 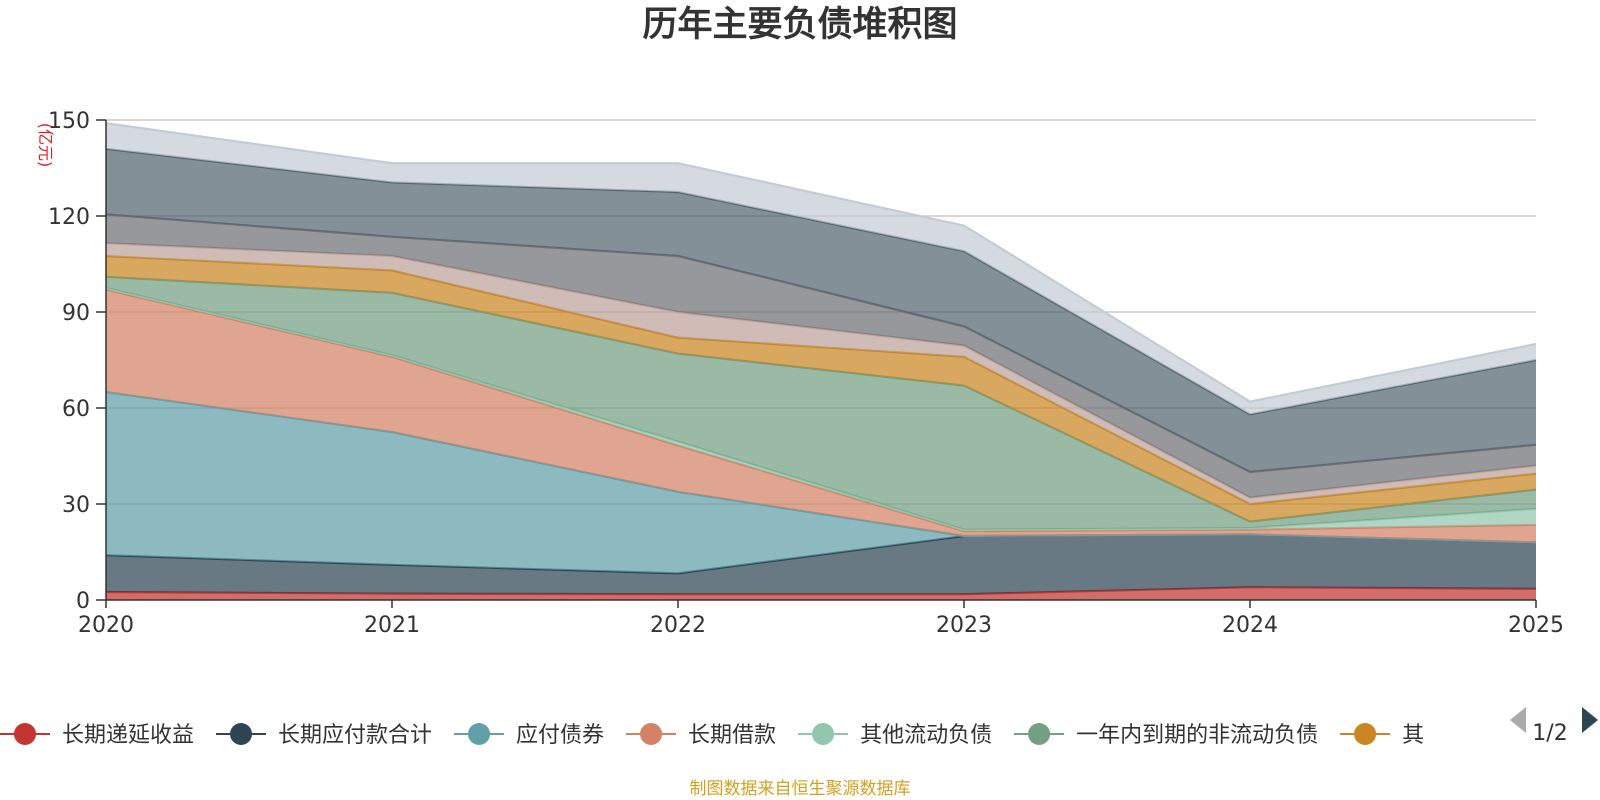 I want to click on legend-item: 其他流动负债, so click(x=895, y=735).